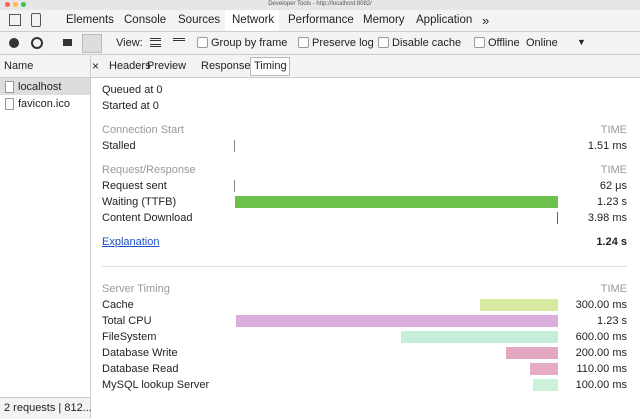 The width and height of the screenshot is (640, 419). I want to click on section-title: Connection Start, so click(143, 130).